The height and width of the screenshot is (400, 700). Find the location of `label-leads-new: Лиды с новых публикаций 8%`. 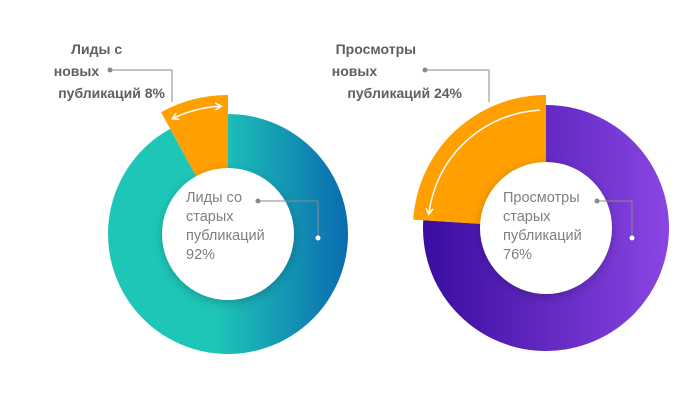

label-leads-new: Лиды с новых публикаций 8% is located at coordinates (110, 71).